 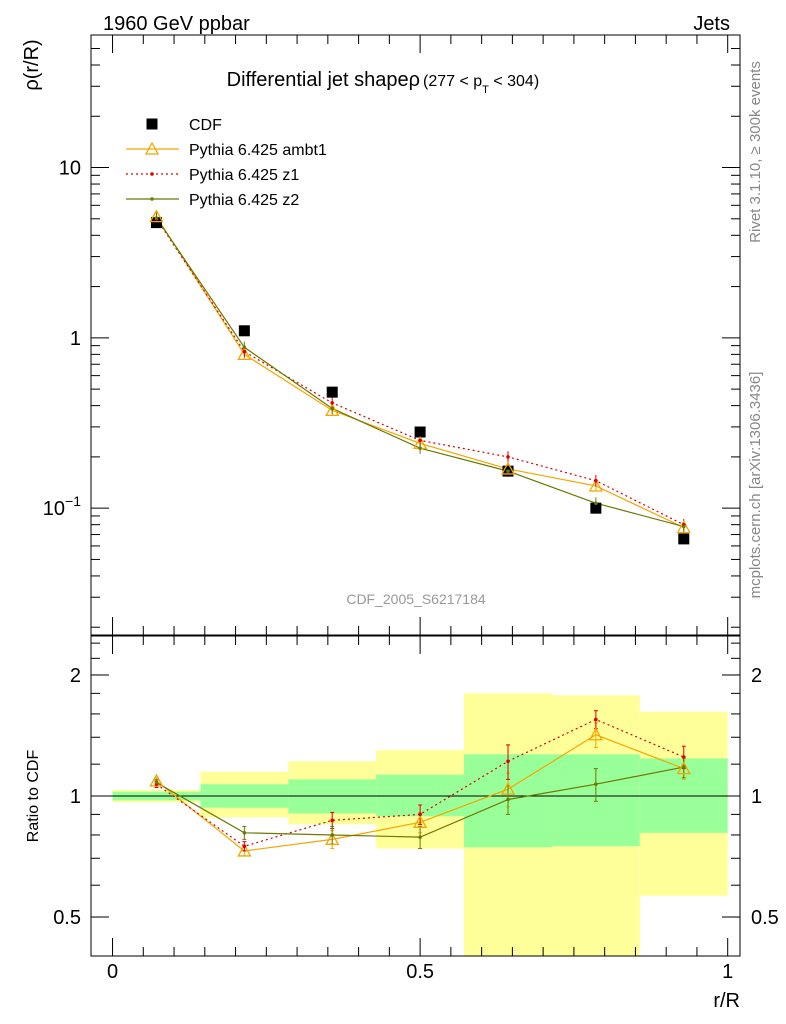 I want to click on ratio-y-tick-label-left: 0.5, so click(x=67, y=918).